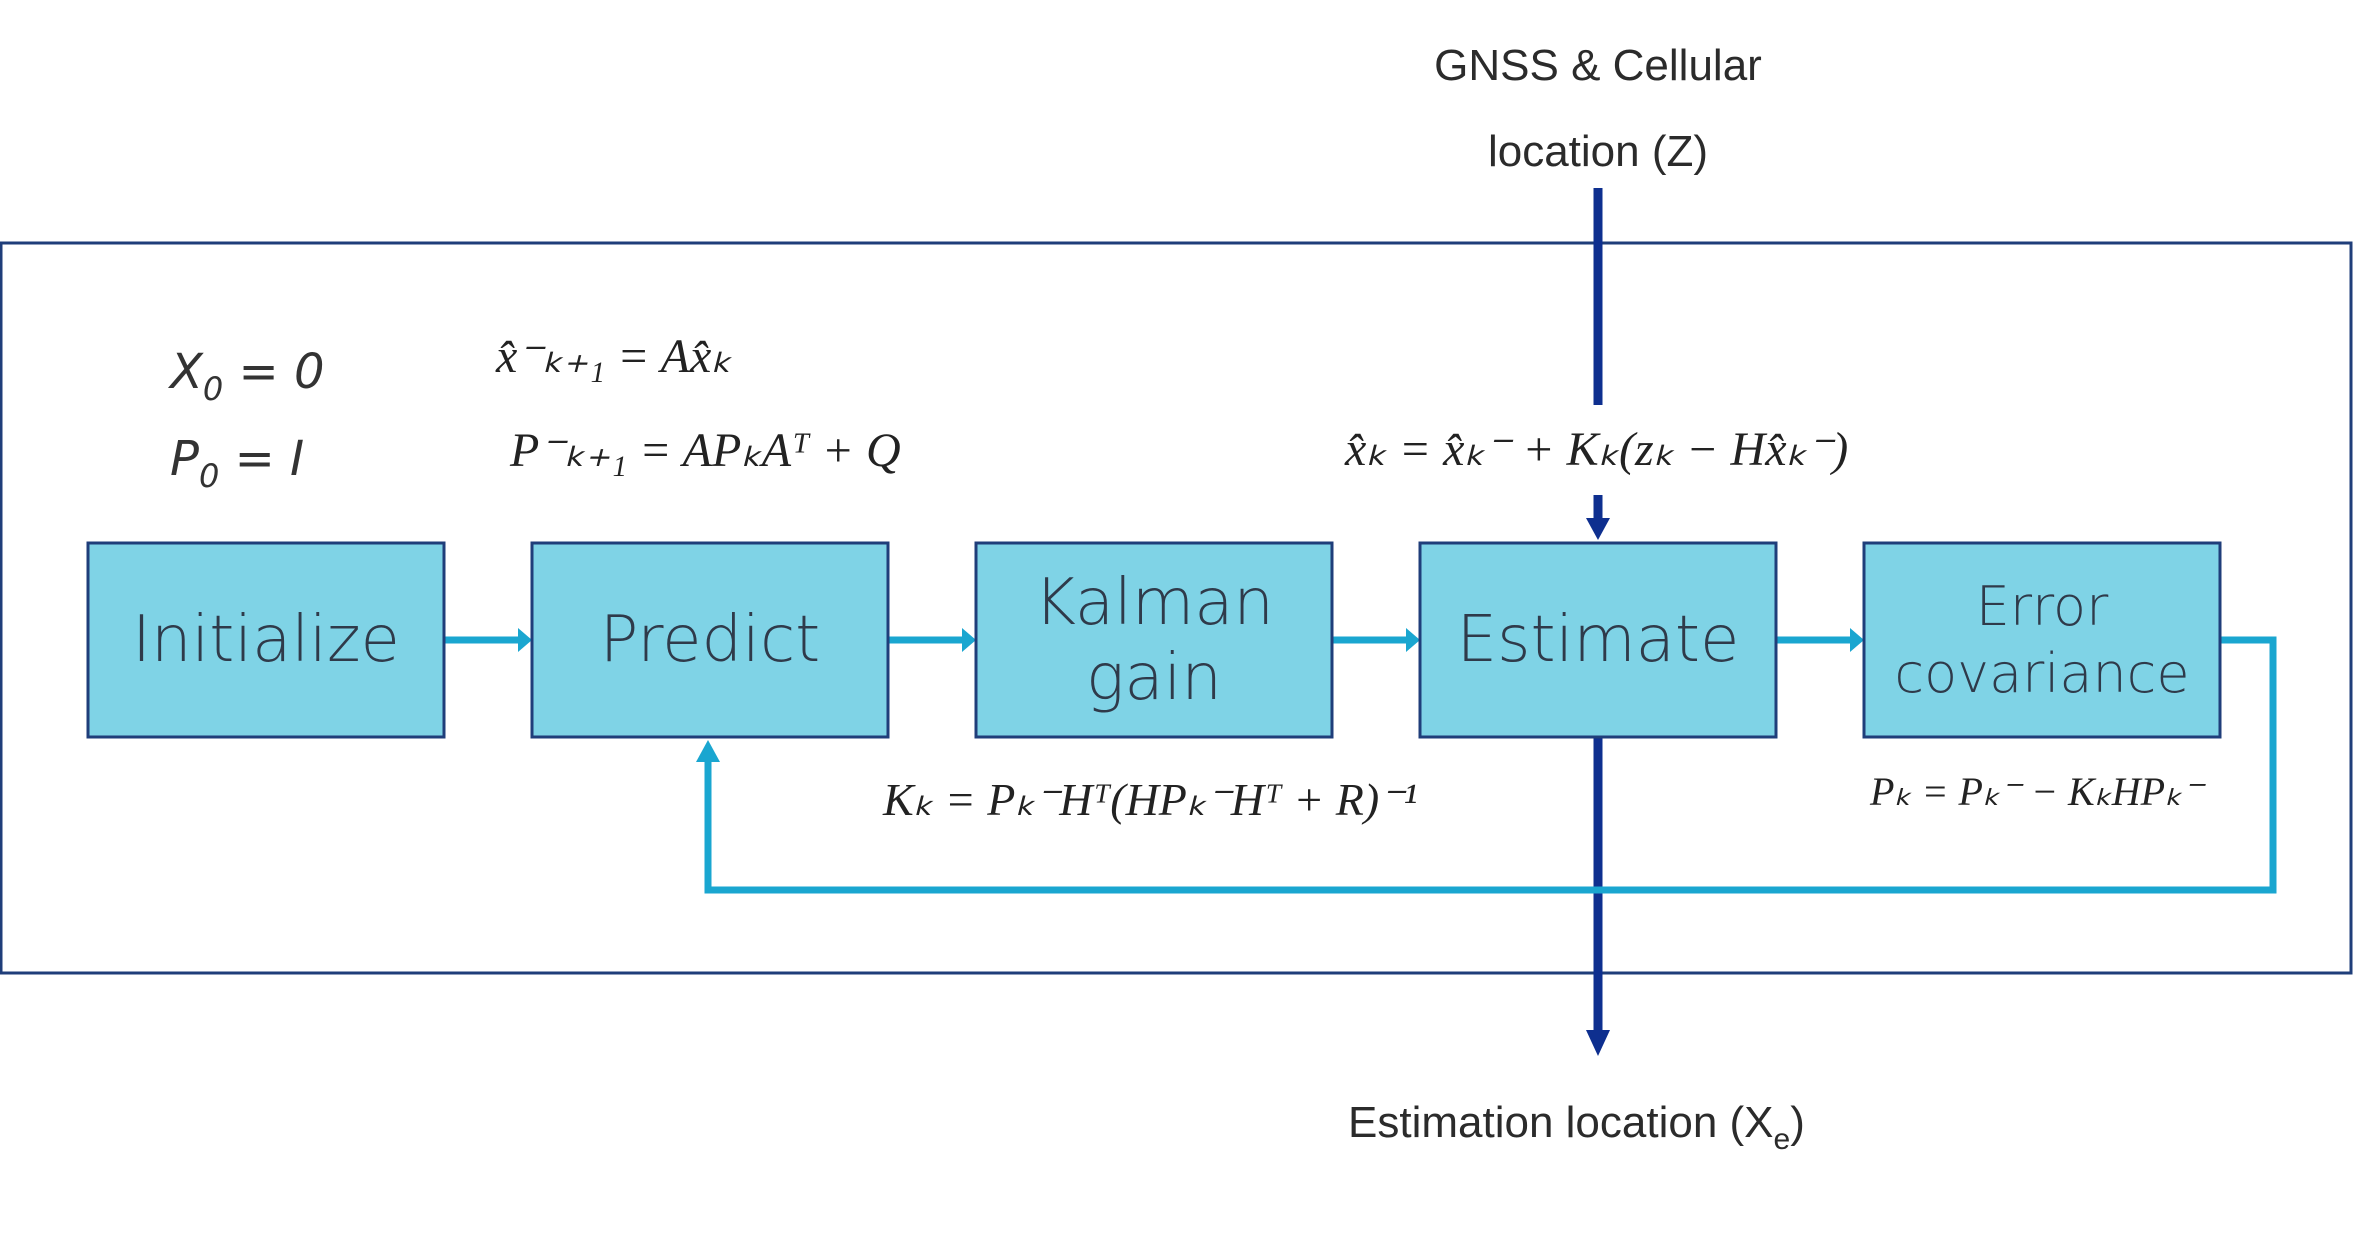 The width and height of the screenshot is (2354, 1242). I want to click on predict-state-equation: x̂⁻ₖ₊₁ = Ax̂ₖ, so click(613, 356).